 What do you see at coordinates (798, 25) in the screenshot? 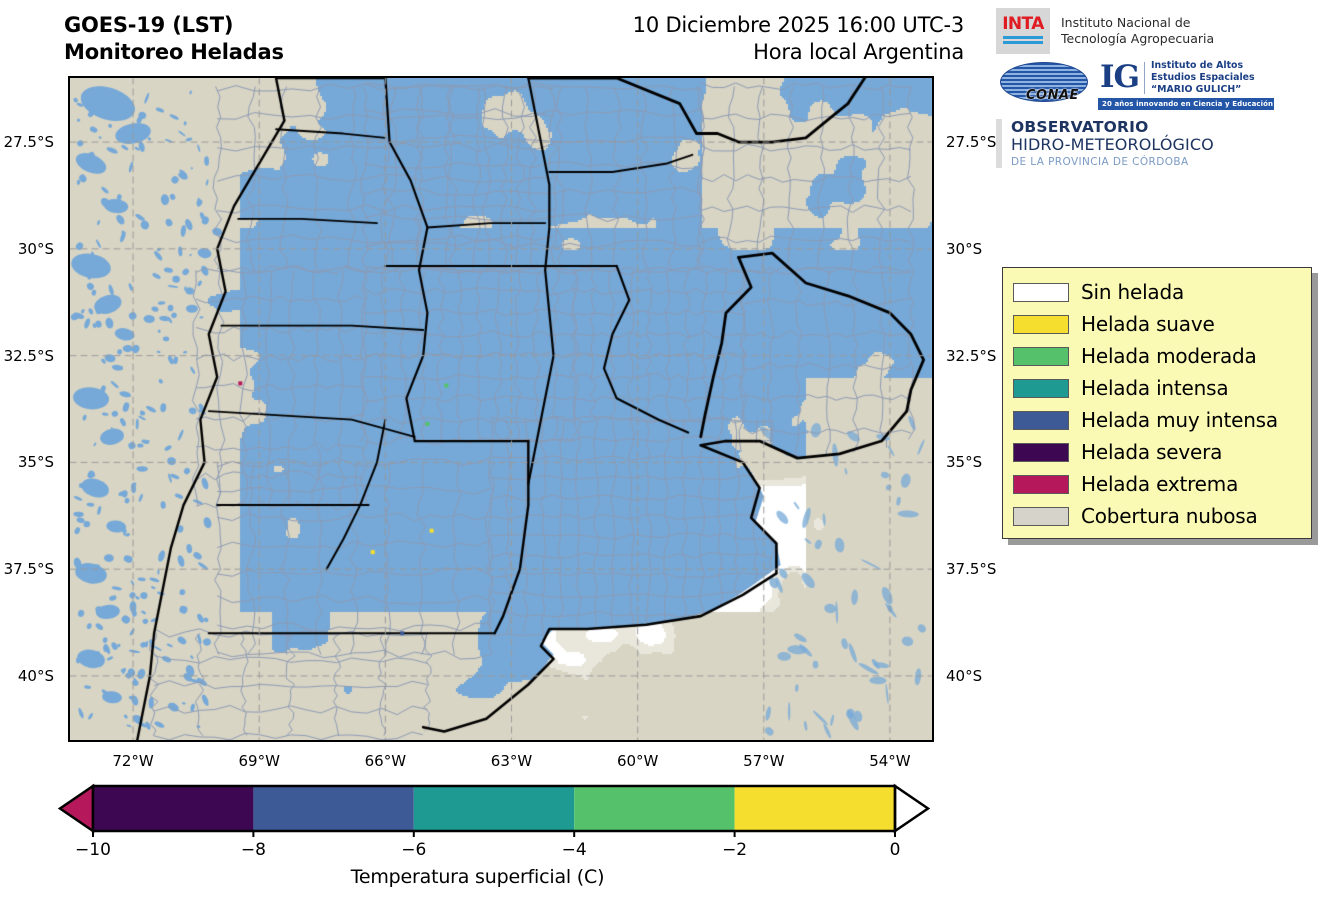
I see `timestamp-utc: 10 Diciembre 2025 16:00 UTC-3` at bounding box center [798, 25].